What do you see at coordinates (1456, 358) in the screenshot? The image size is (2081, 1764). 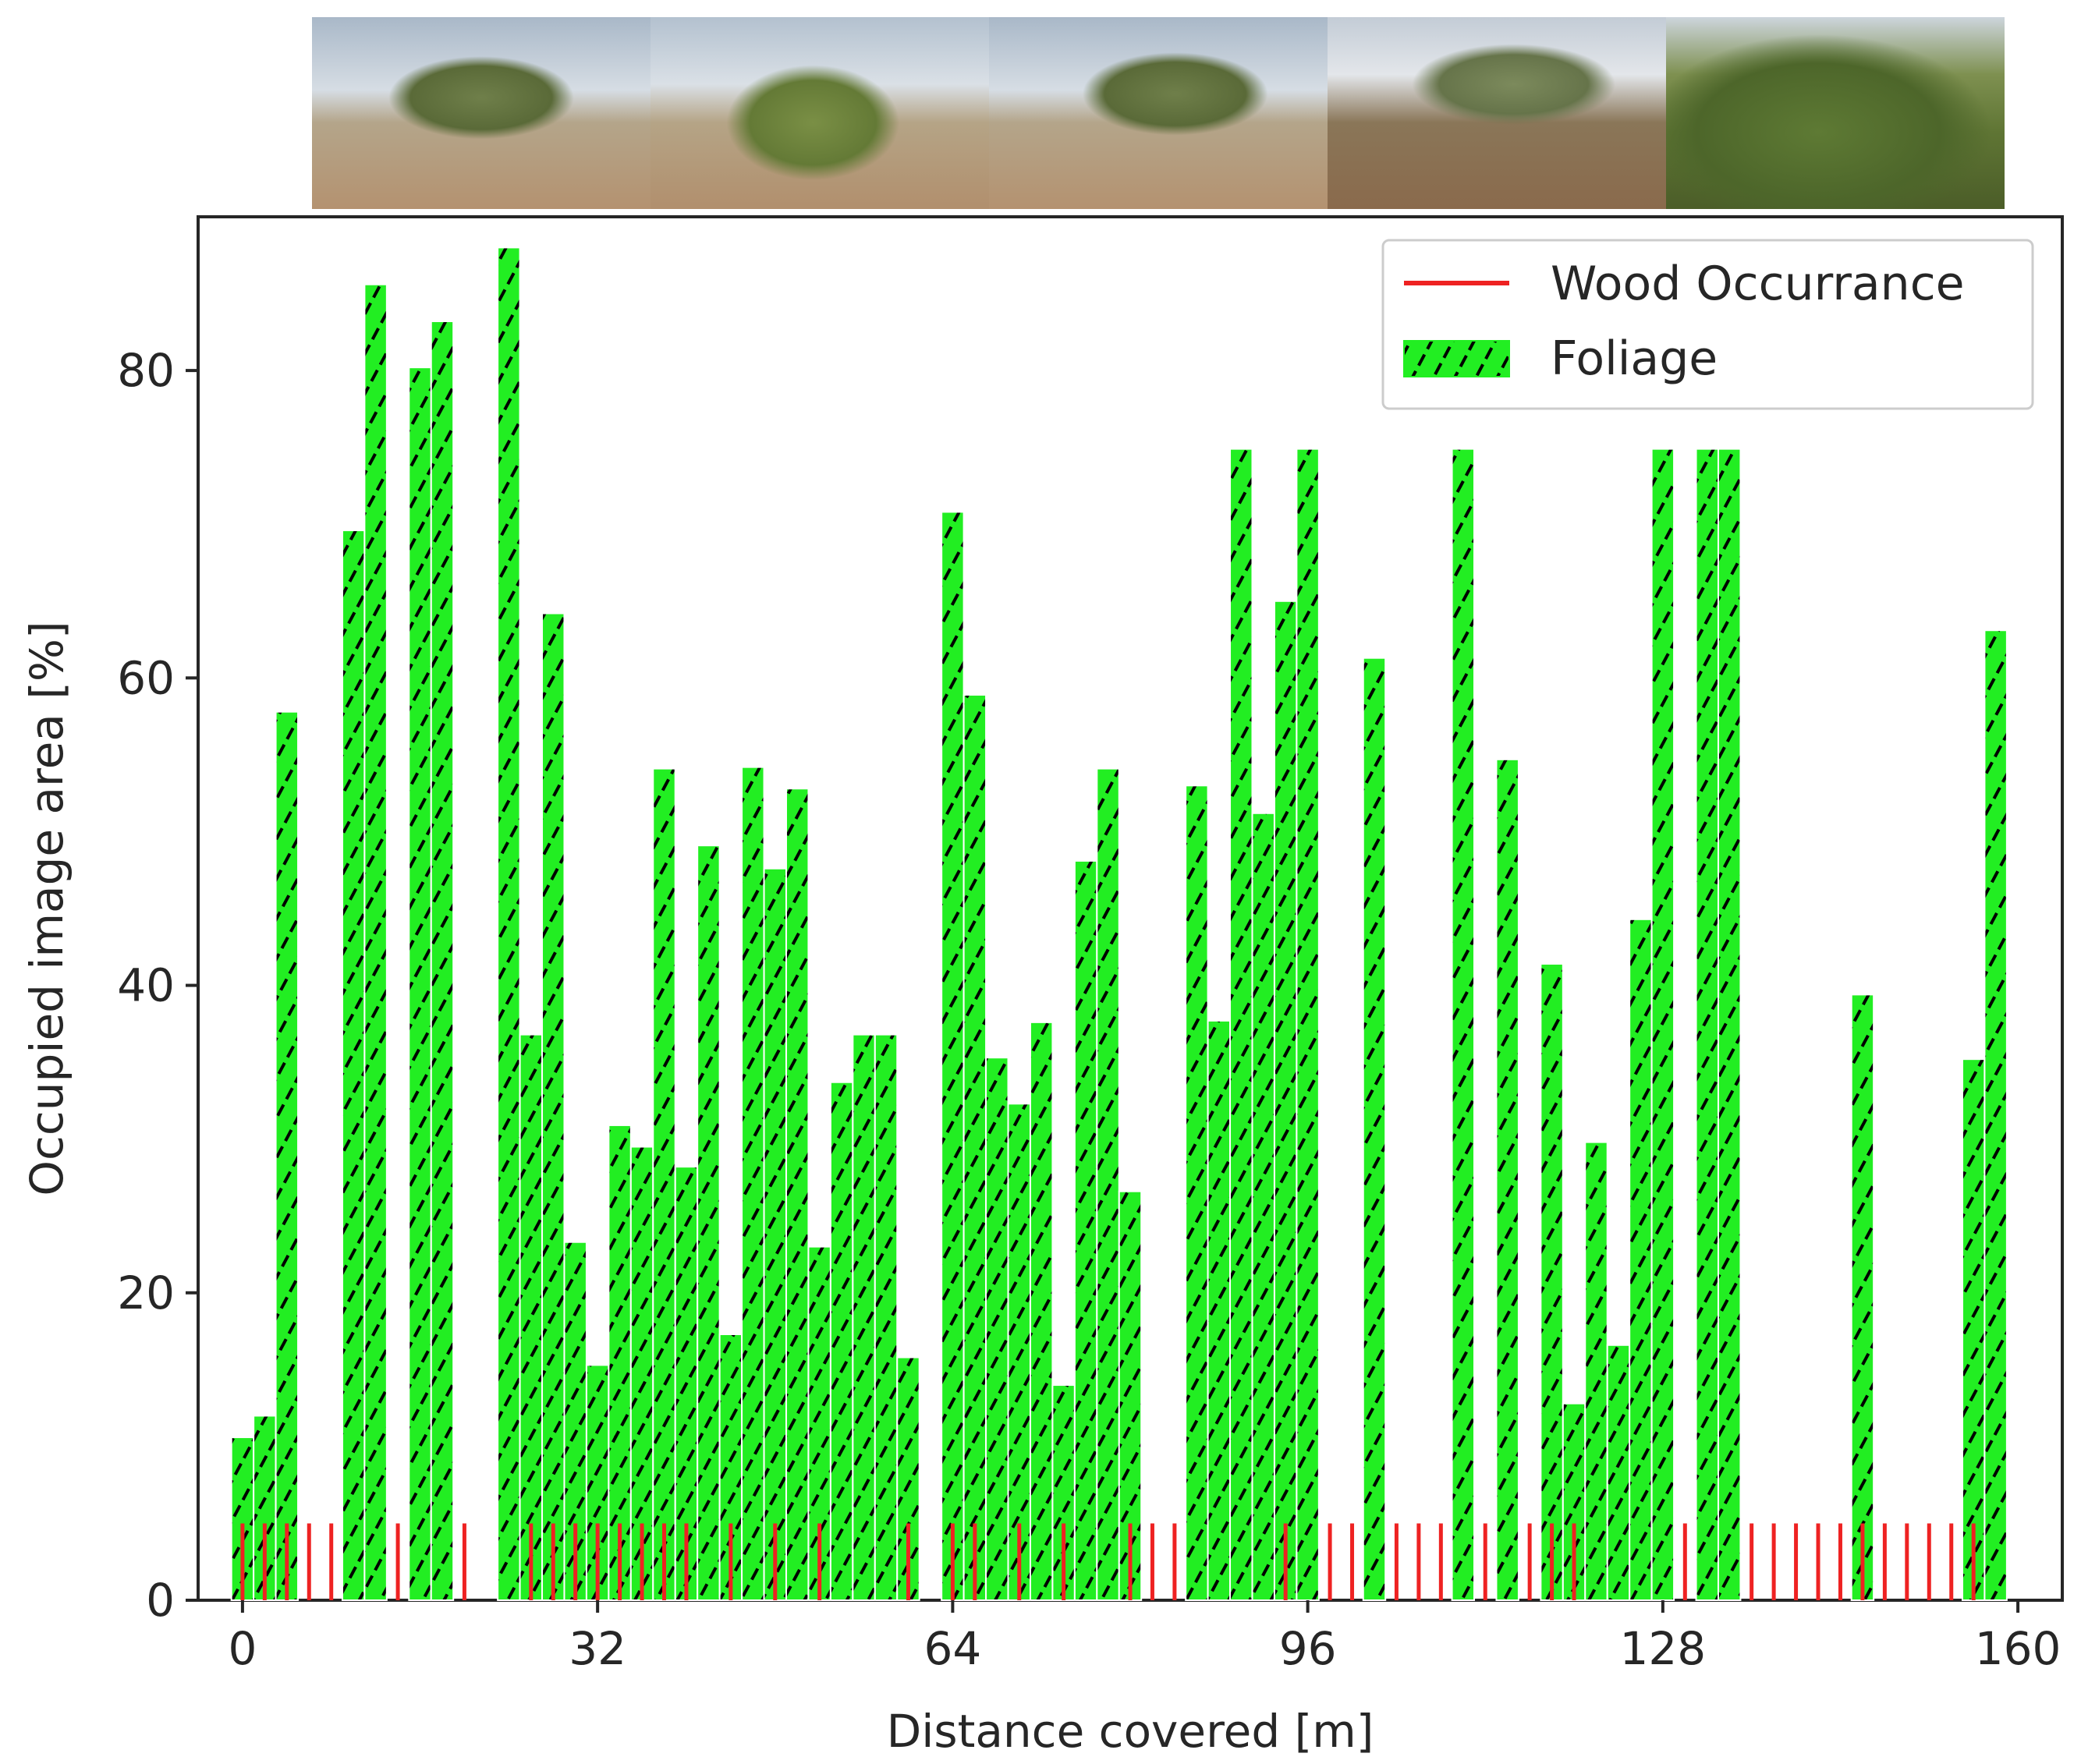 I see `legend-foliage-swatch` at bounding box center [1456, 358].